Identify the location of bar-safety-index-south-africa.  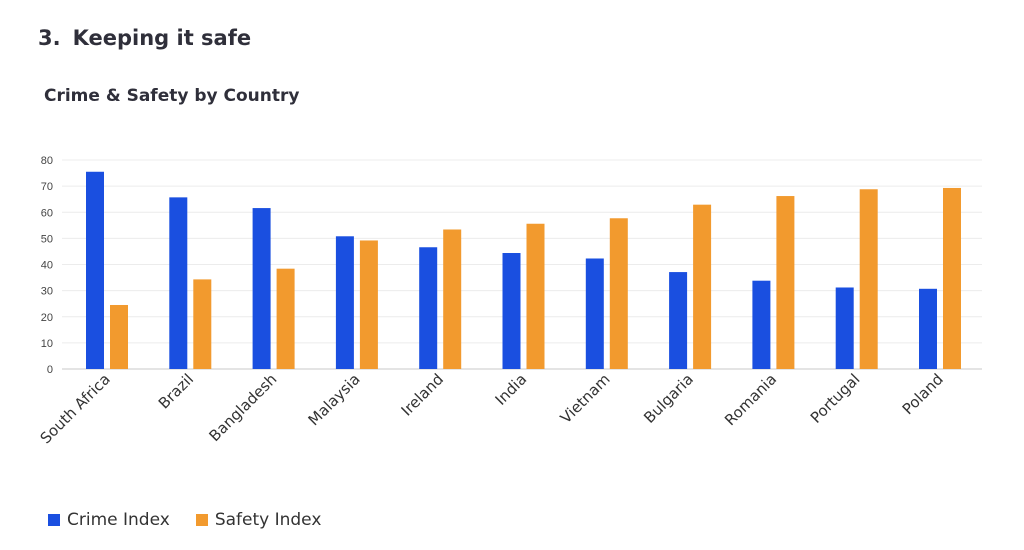
(119, 336).